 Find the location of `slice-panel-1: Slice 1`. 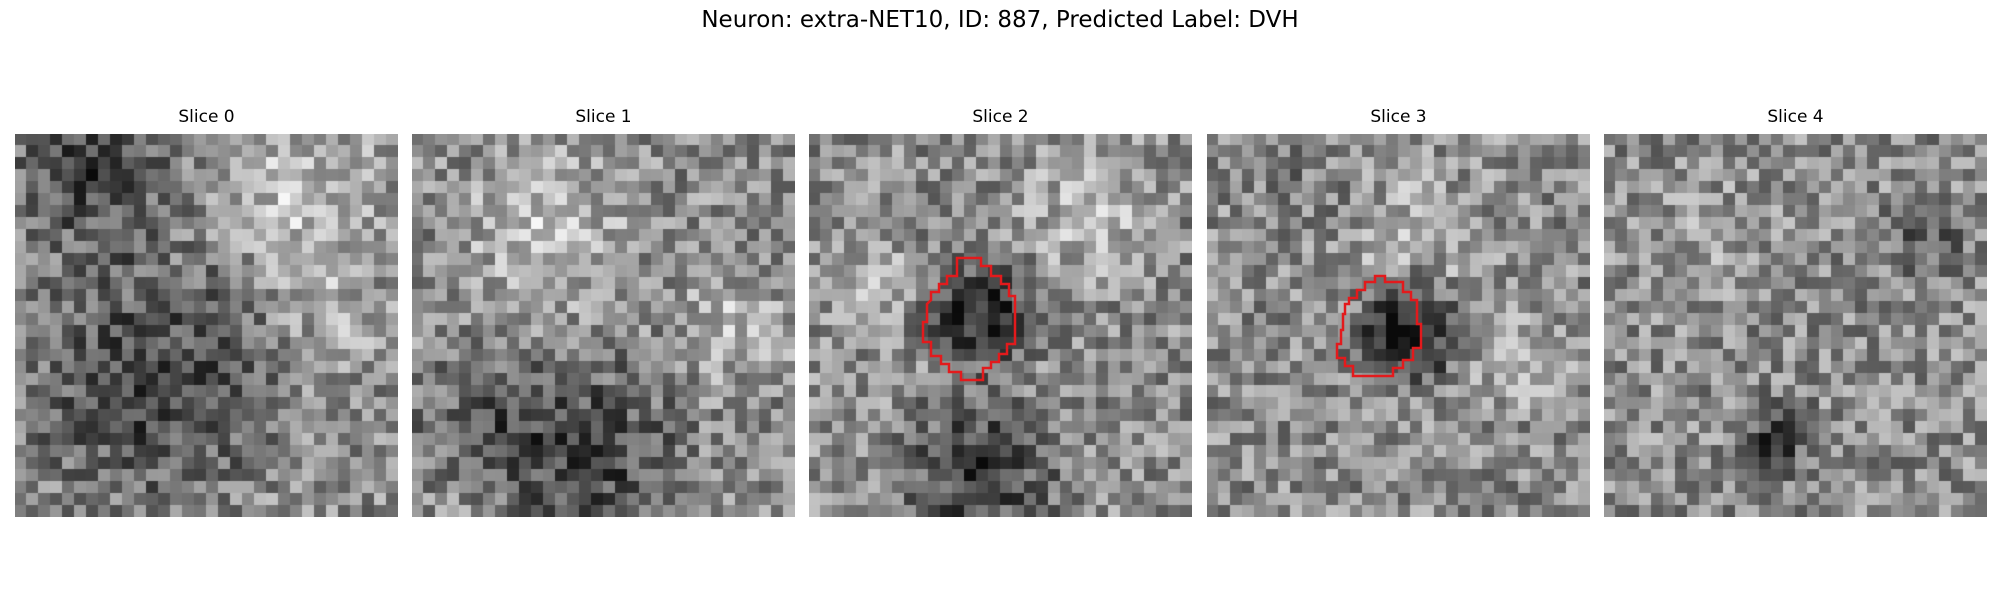

slice-panel-1: Slice 1 is located at coordinates (603, 312).